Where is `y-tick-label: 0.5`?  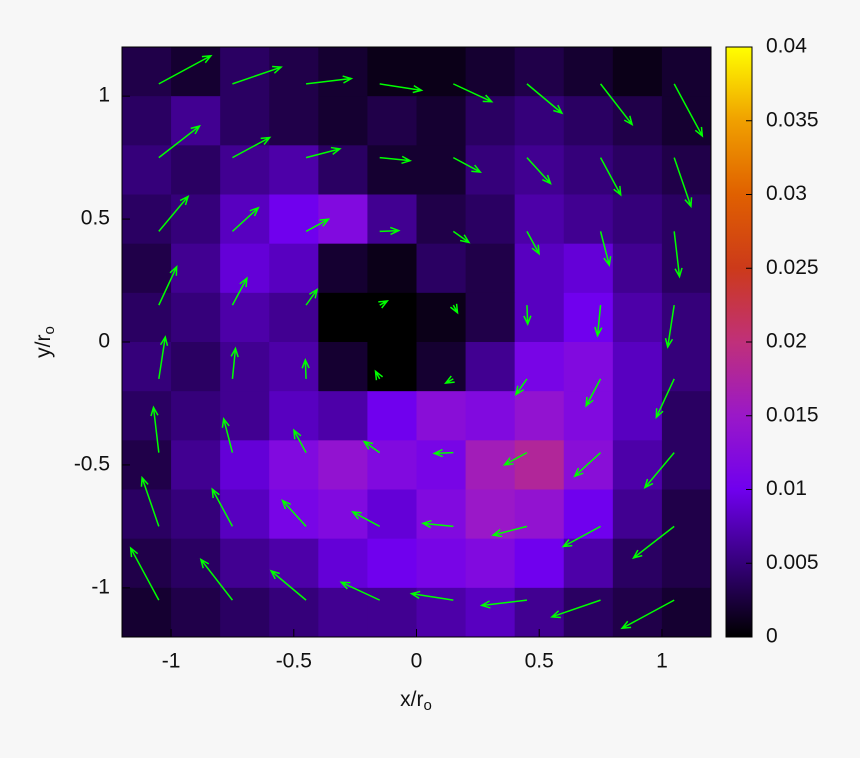
y-tick-label: 0.5 is located at coordinates (95, 218).